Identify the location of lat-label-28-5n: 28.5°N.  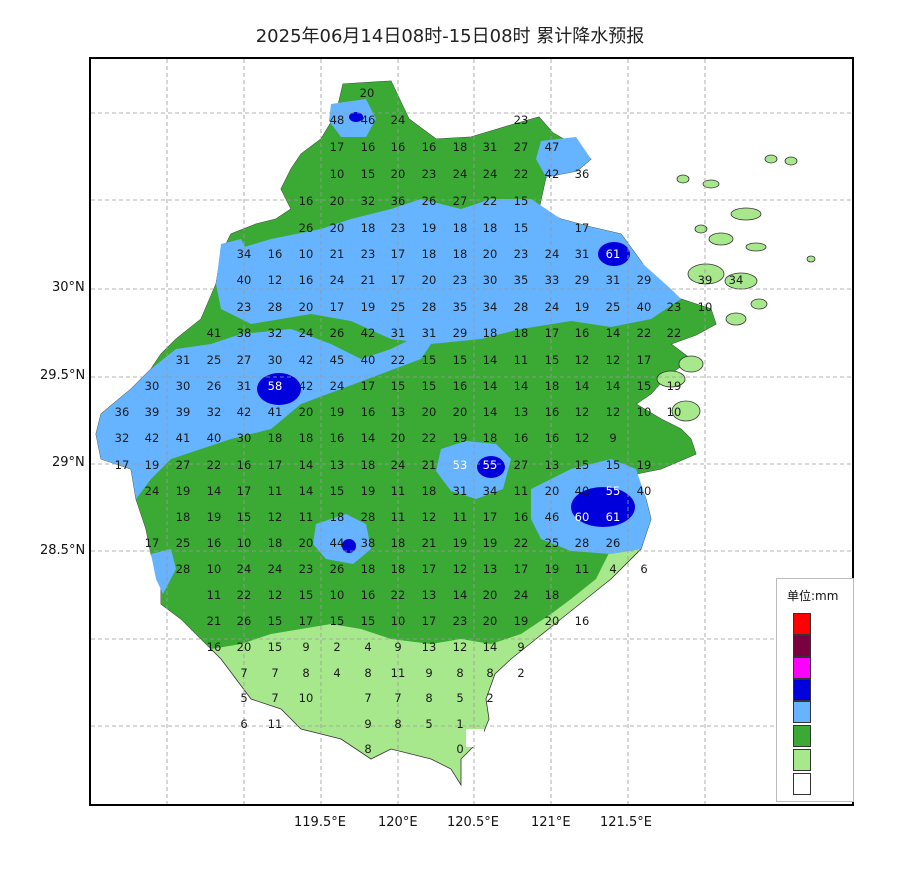
(63, 550).